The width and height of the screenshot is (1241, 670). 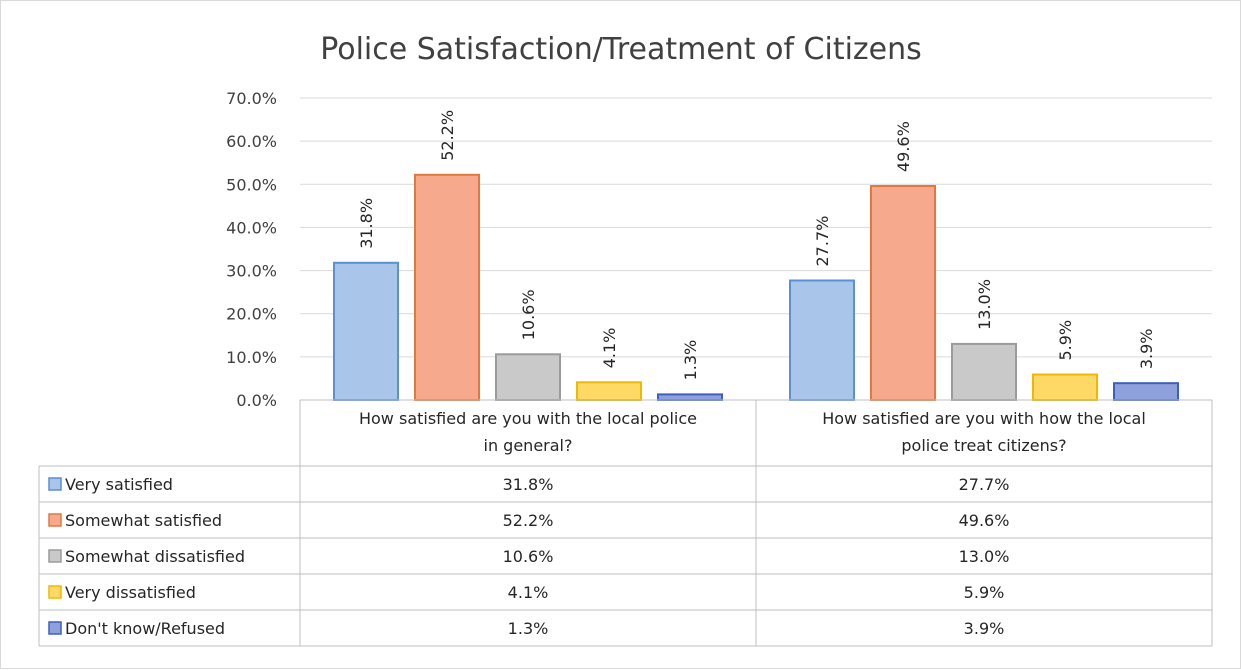 What do you see at coordinates (690, 360) in the screenshot?
I see `data-label: 1.3%` at bounding box center [690, 360].